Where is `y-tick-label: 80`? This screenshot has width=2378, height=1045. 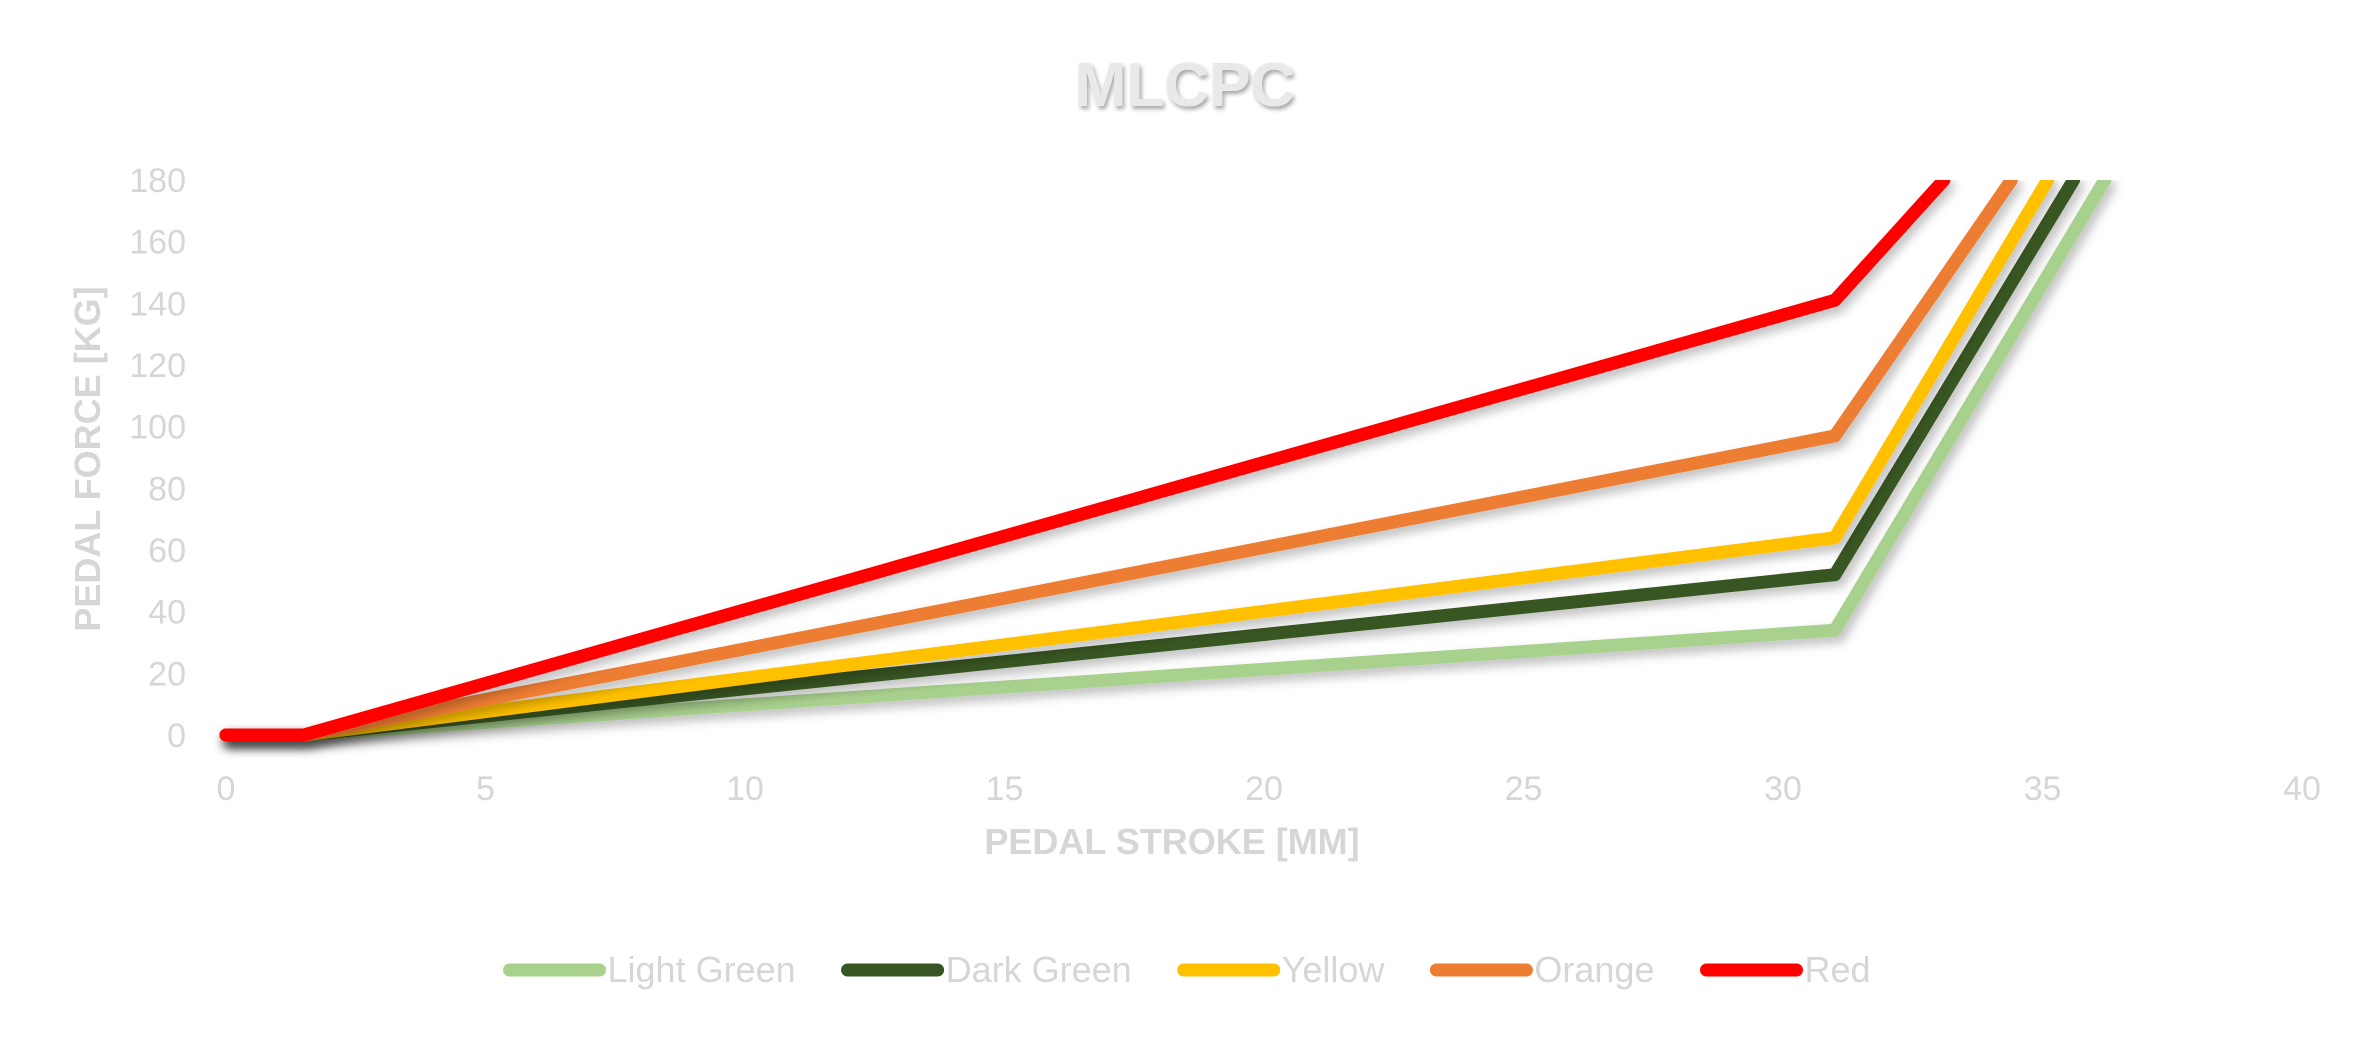
y-tick-label: 80 is located at coordinates (167, 489).